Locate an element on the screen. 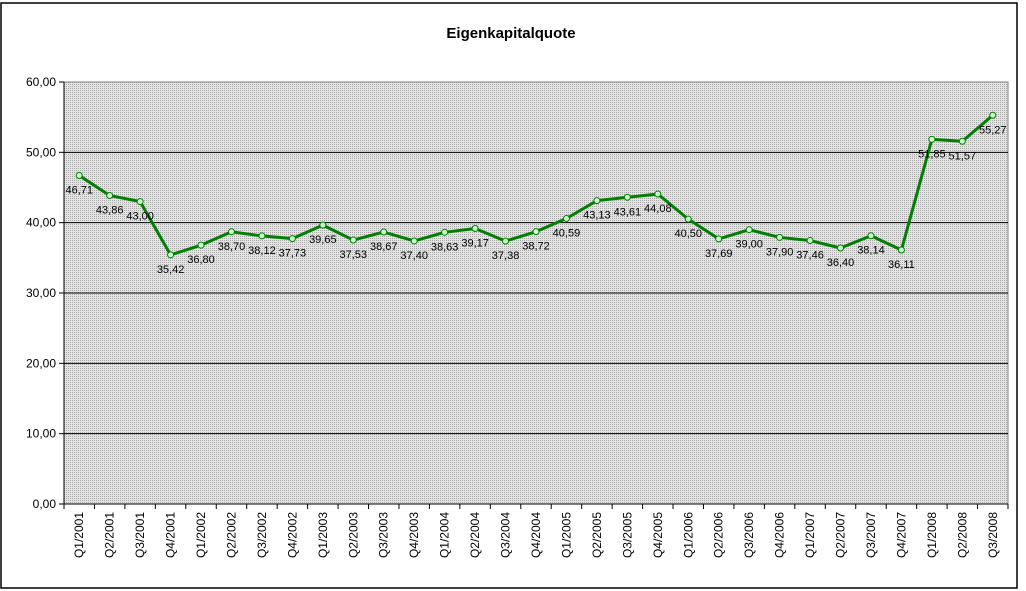 The image size is (1026, 591). x-tick-label: Q2/2005 is located at coordinates (597, 535).